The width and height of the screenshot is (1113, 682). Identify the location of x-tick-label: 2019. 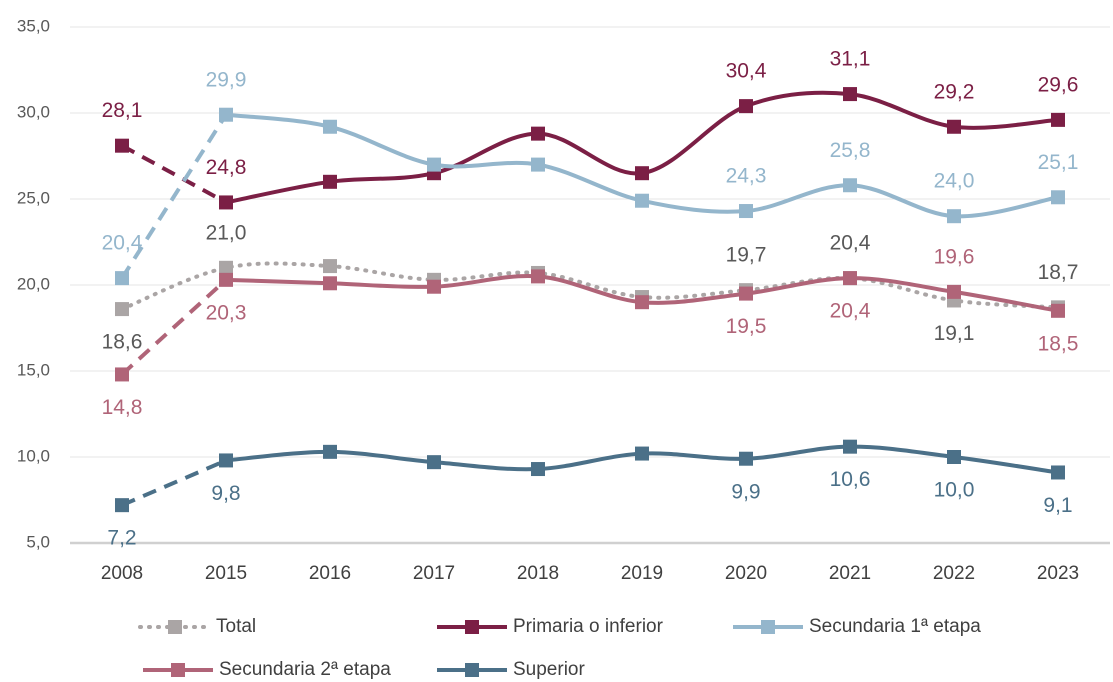
(642, 573).